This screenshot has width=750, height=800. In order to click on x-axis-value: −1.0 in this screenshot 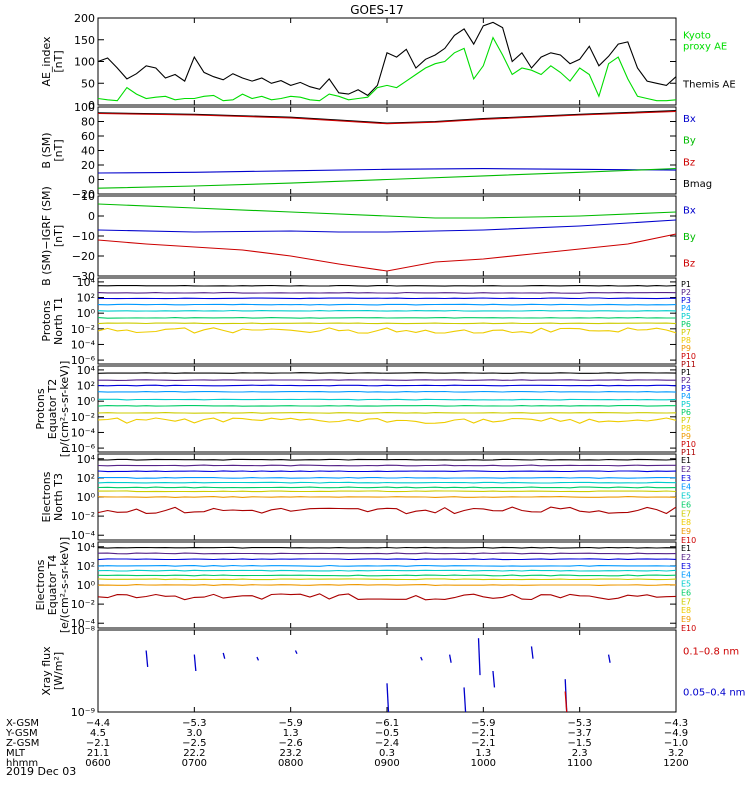, I will do `click(676, 743)`.